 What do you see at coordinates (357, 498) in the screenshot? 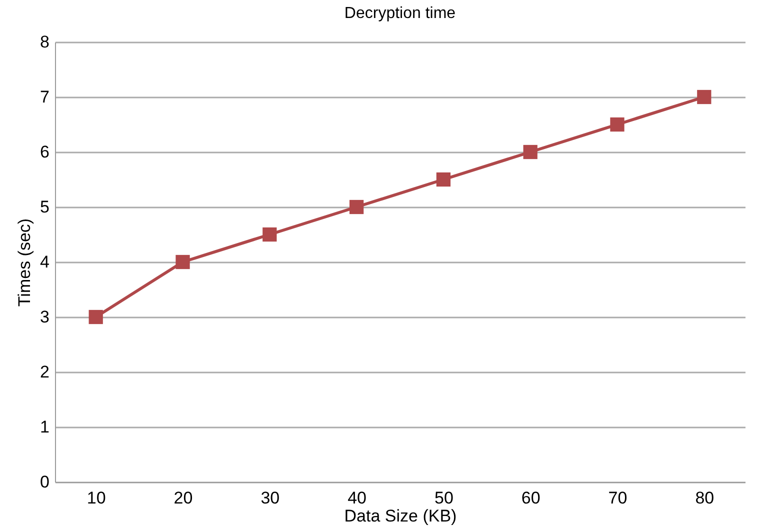
I see `x-tick-label: 40` at bounding box center [357, 498].